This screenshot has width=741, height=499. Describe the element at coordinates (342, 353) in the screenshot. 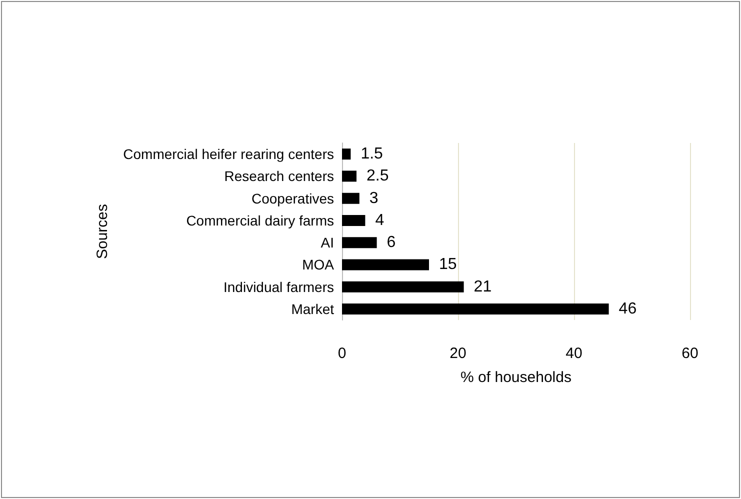

I see `x-tick-label: 0` at that location.